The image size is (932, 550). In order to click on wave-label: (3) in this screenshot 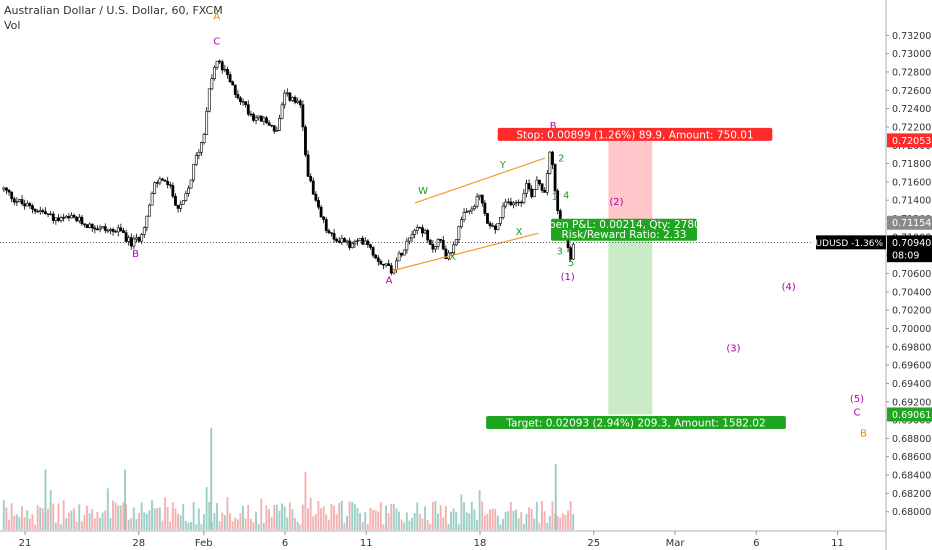, I will do `click(733, 348)`.